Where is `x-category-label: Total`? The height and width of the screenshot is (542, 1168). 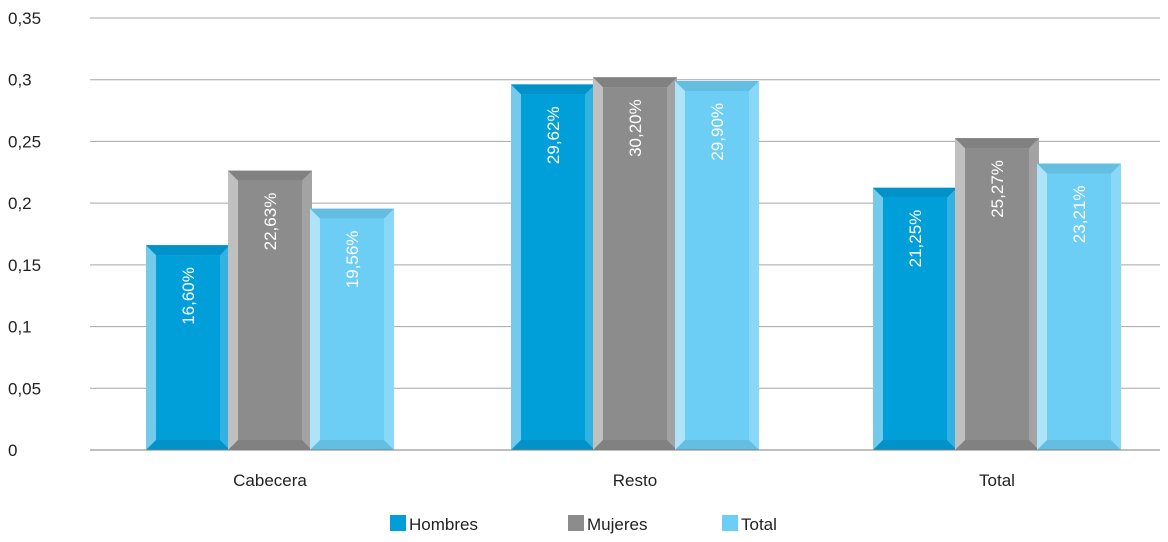
x-category-label: Total is located at coordinates (997, 480).